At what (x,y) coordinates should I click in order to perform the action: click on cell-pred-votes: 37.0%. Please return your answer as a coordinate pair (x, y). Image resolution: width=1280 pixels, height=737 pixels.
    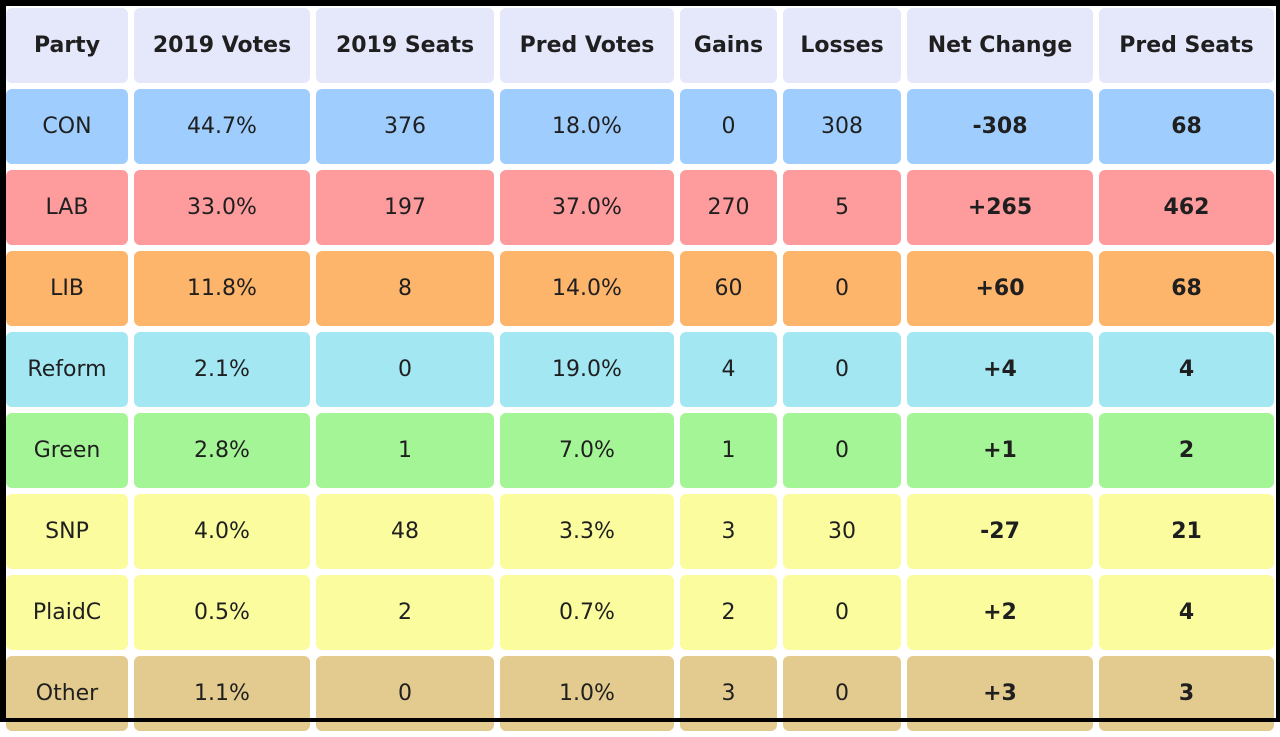
    Looking at the image, I should click on (587, 207).